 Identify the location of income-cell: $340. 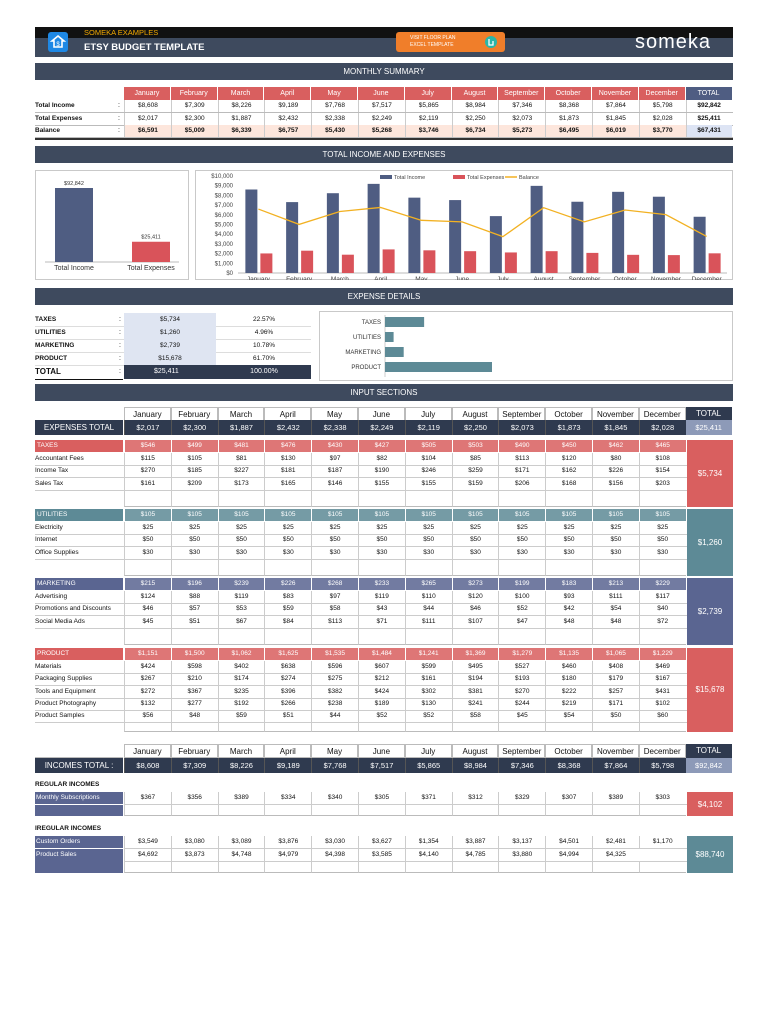
(334, 798).